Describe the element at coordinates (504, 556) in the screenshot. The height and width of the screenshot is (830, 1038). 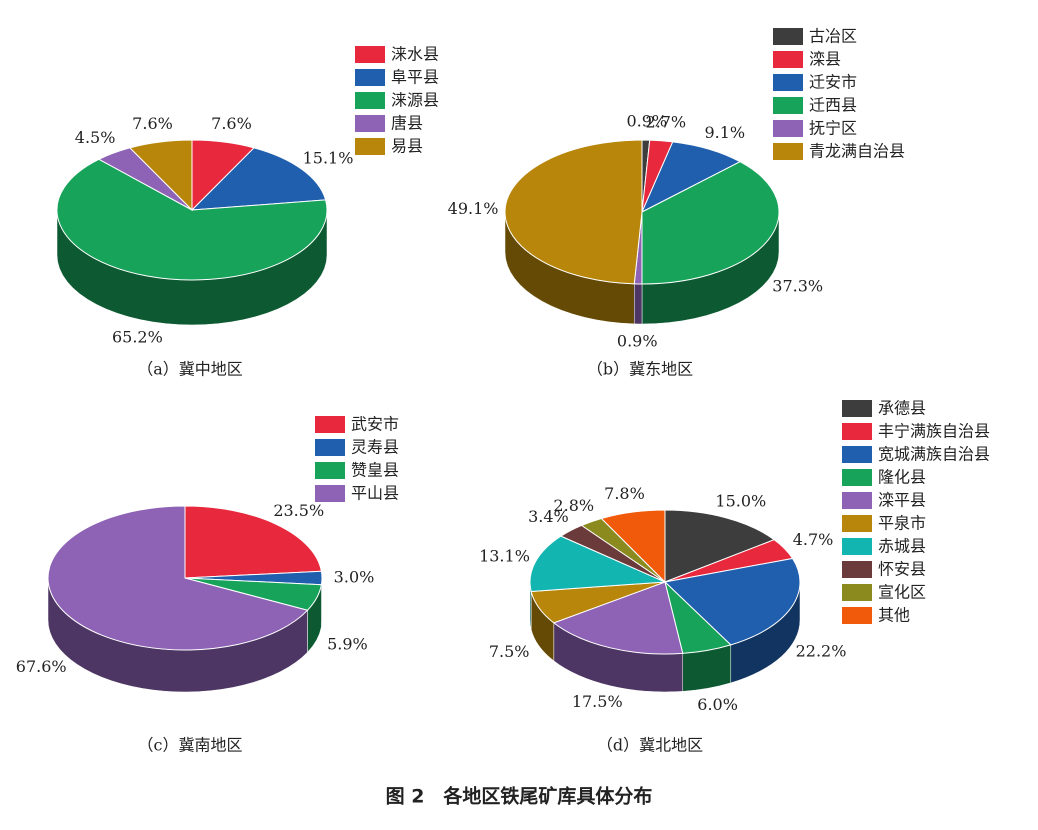
I see `value-label: 13.1%` at that location.